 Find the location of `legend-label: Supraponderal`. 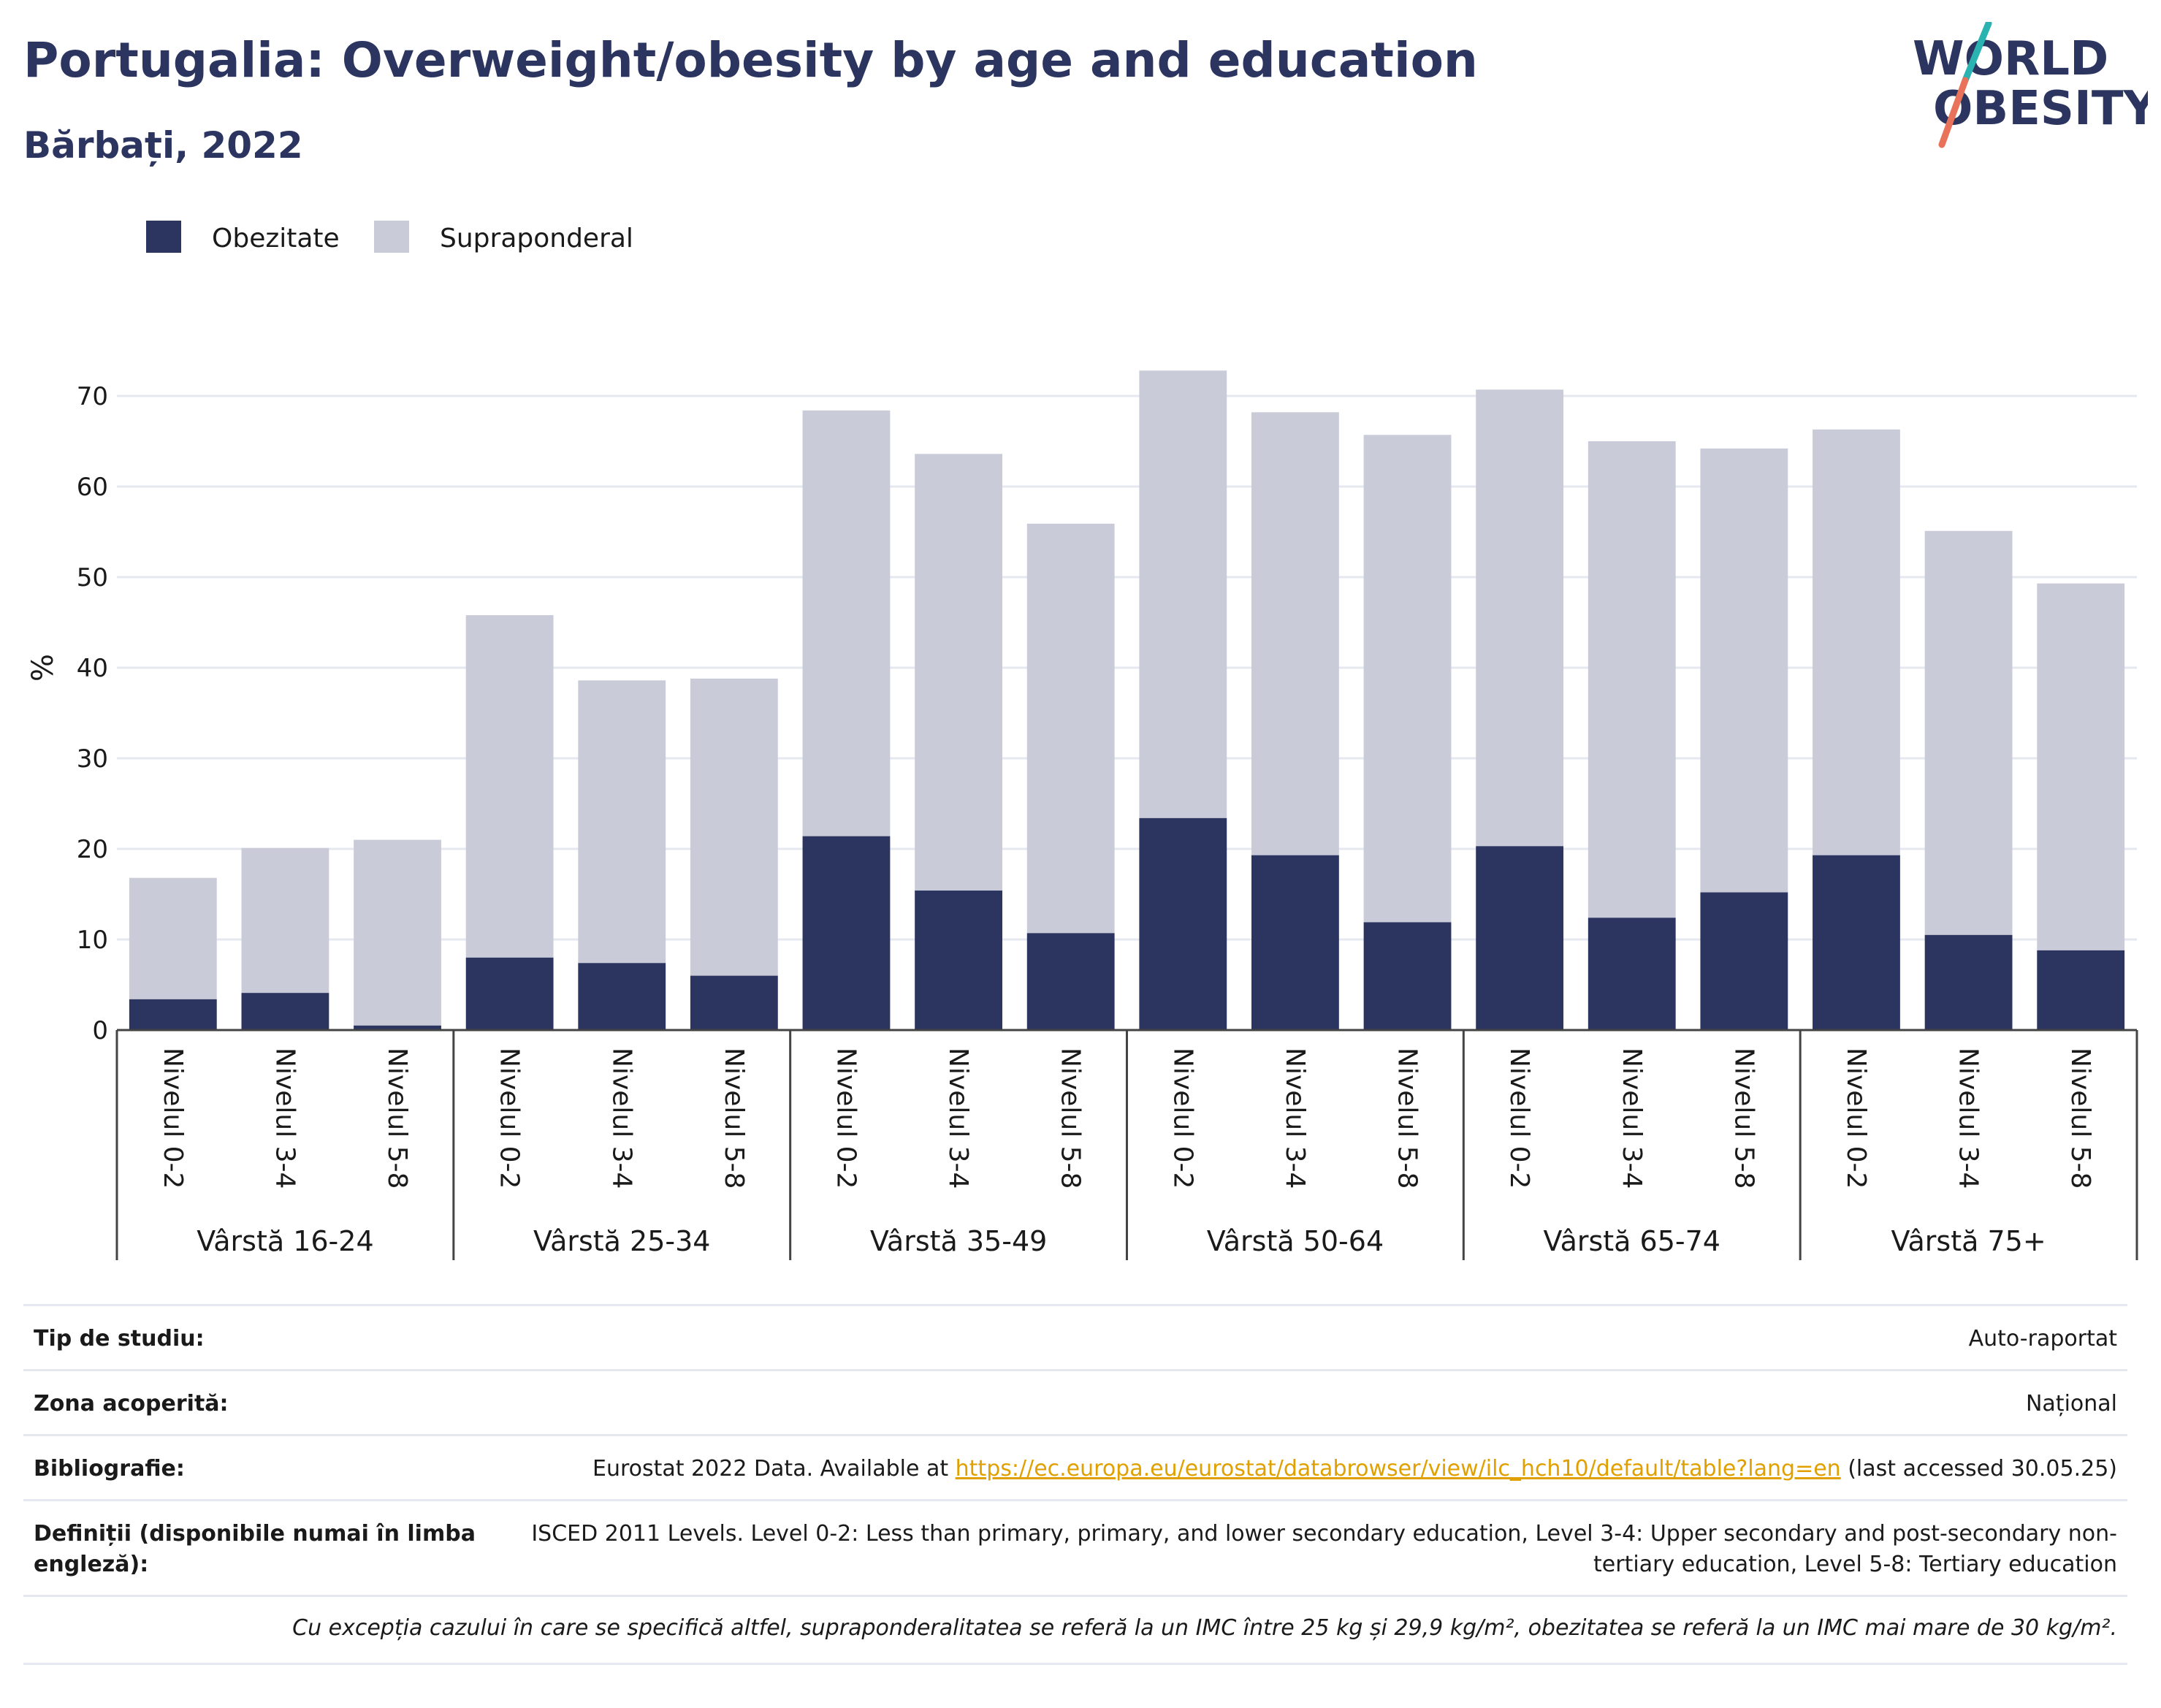

legend-label: Supraponderal is located at coordinates (536, 238).